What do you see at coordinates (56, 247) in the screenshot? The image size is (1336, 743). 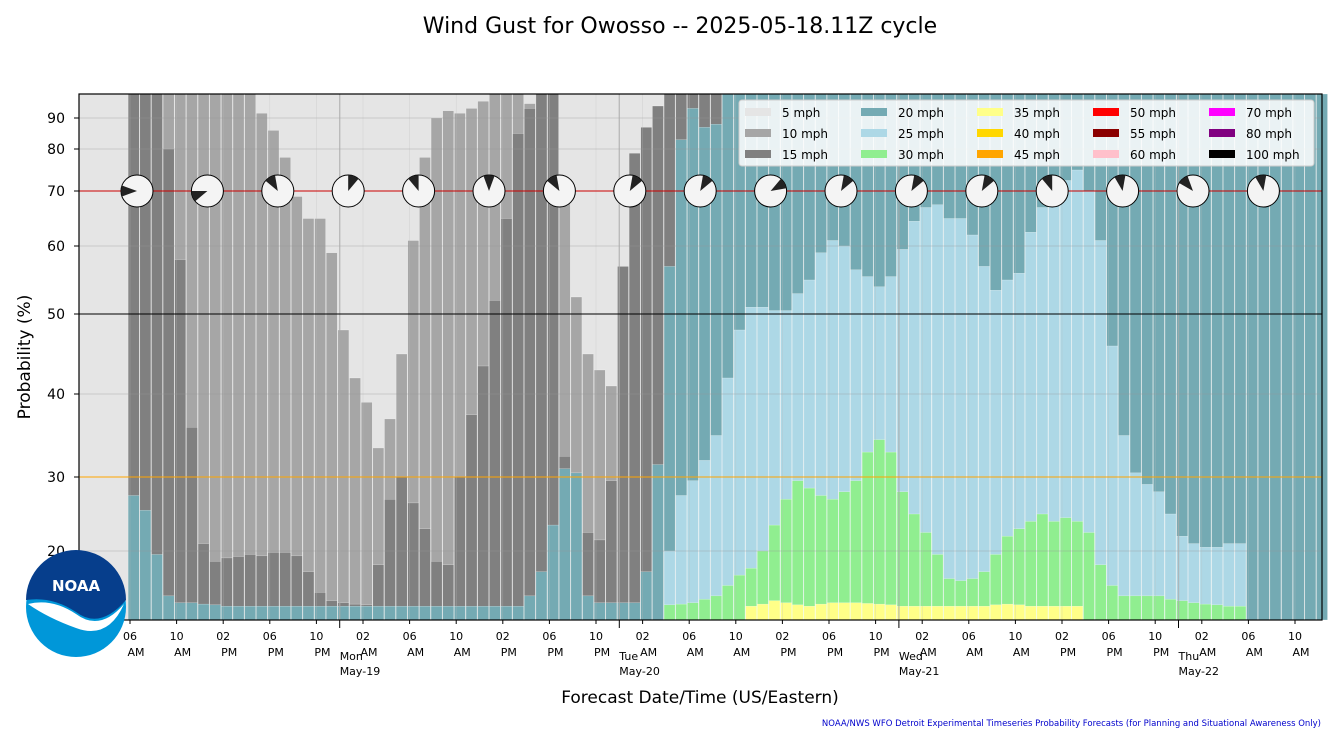 I see `ytick-label-60: 60` at bounding box center [56, 247].